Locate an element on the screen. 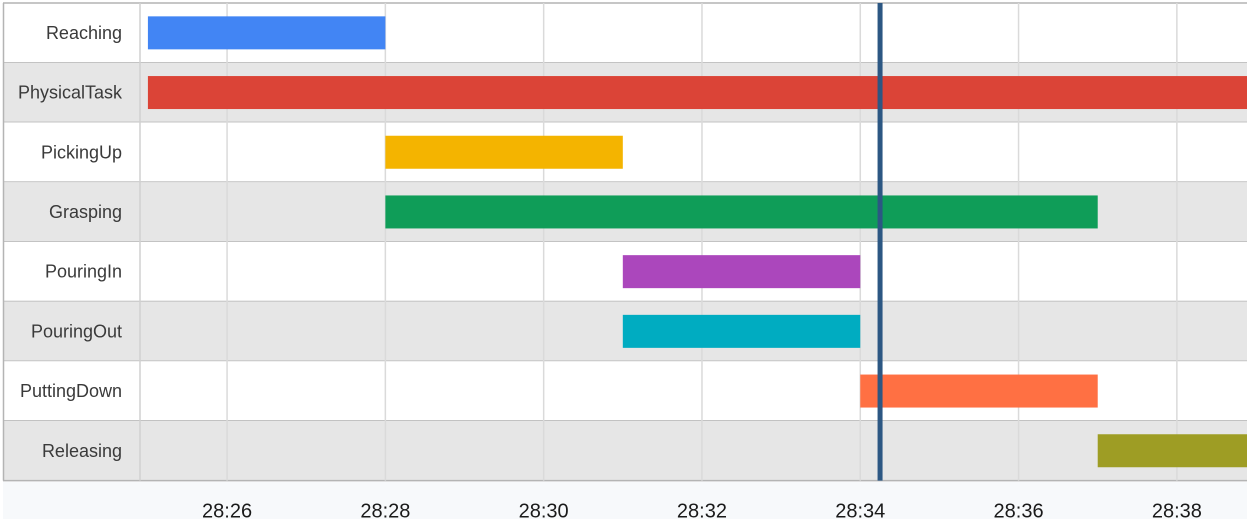 The image size is (1247, 519). current-time-line is located at coordinates (880, 242).